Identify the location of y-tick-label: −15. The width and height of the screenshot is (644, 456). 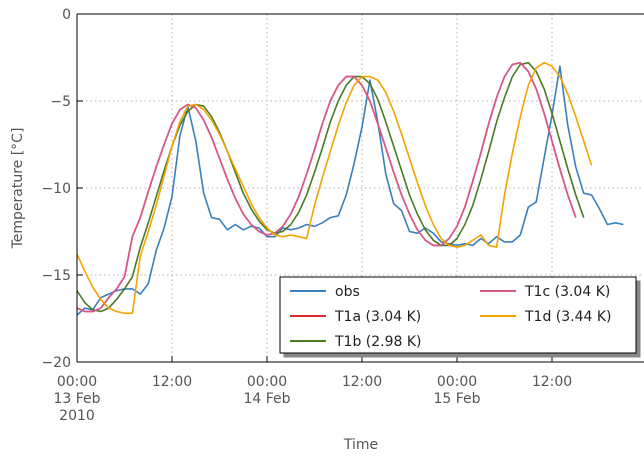
(56, 276).